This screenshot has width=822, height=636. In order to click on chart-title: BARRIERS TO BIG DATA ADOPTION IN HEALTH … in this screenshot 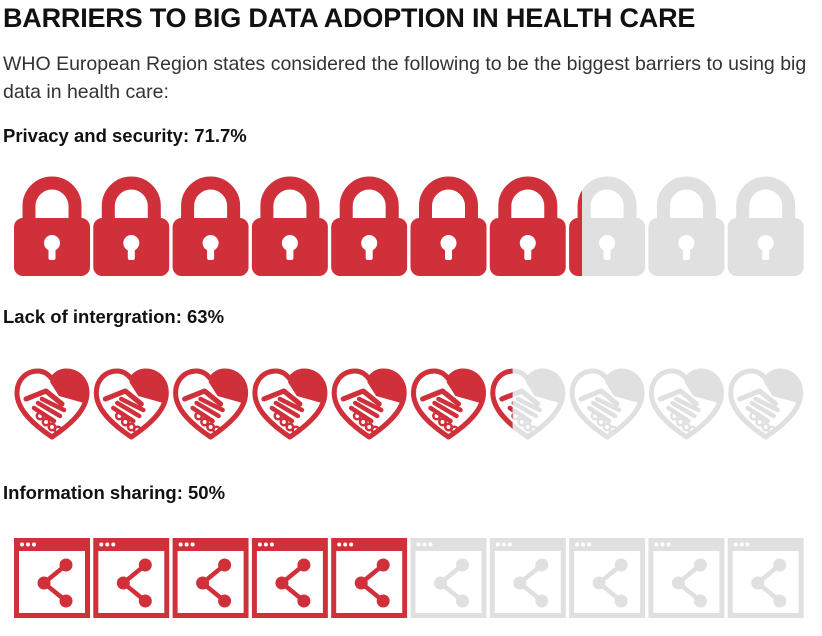, I will do `click(349, 18)`.